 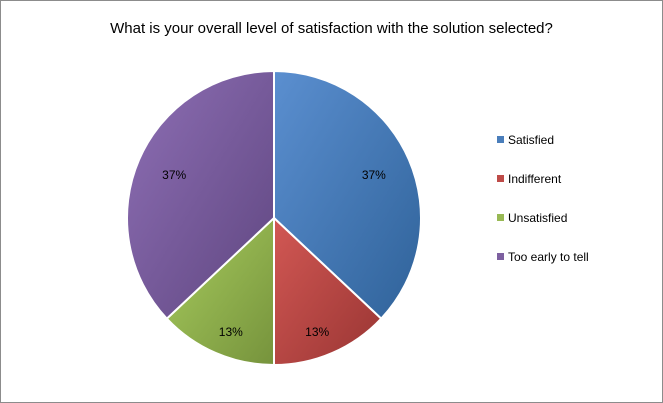 What do you see at coordinates (577, 178) in the screenshot?
I see `legend-item-indifferent: Indifferent` at bounding box center [577, 178].